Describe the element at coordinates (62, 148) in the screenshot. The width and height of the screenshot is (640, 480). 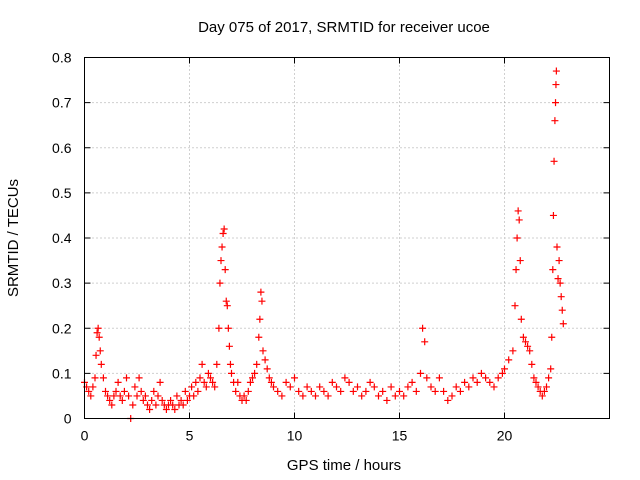
I see `y-tick-label: 0.6` at that location.